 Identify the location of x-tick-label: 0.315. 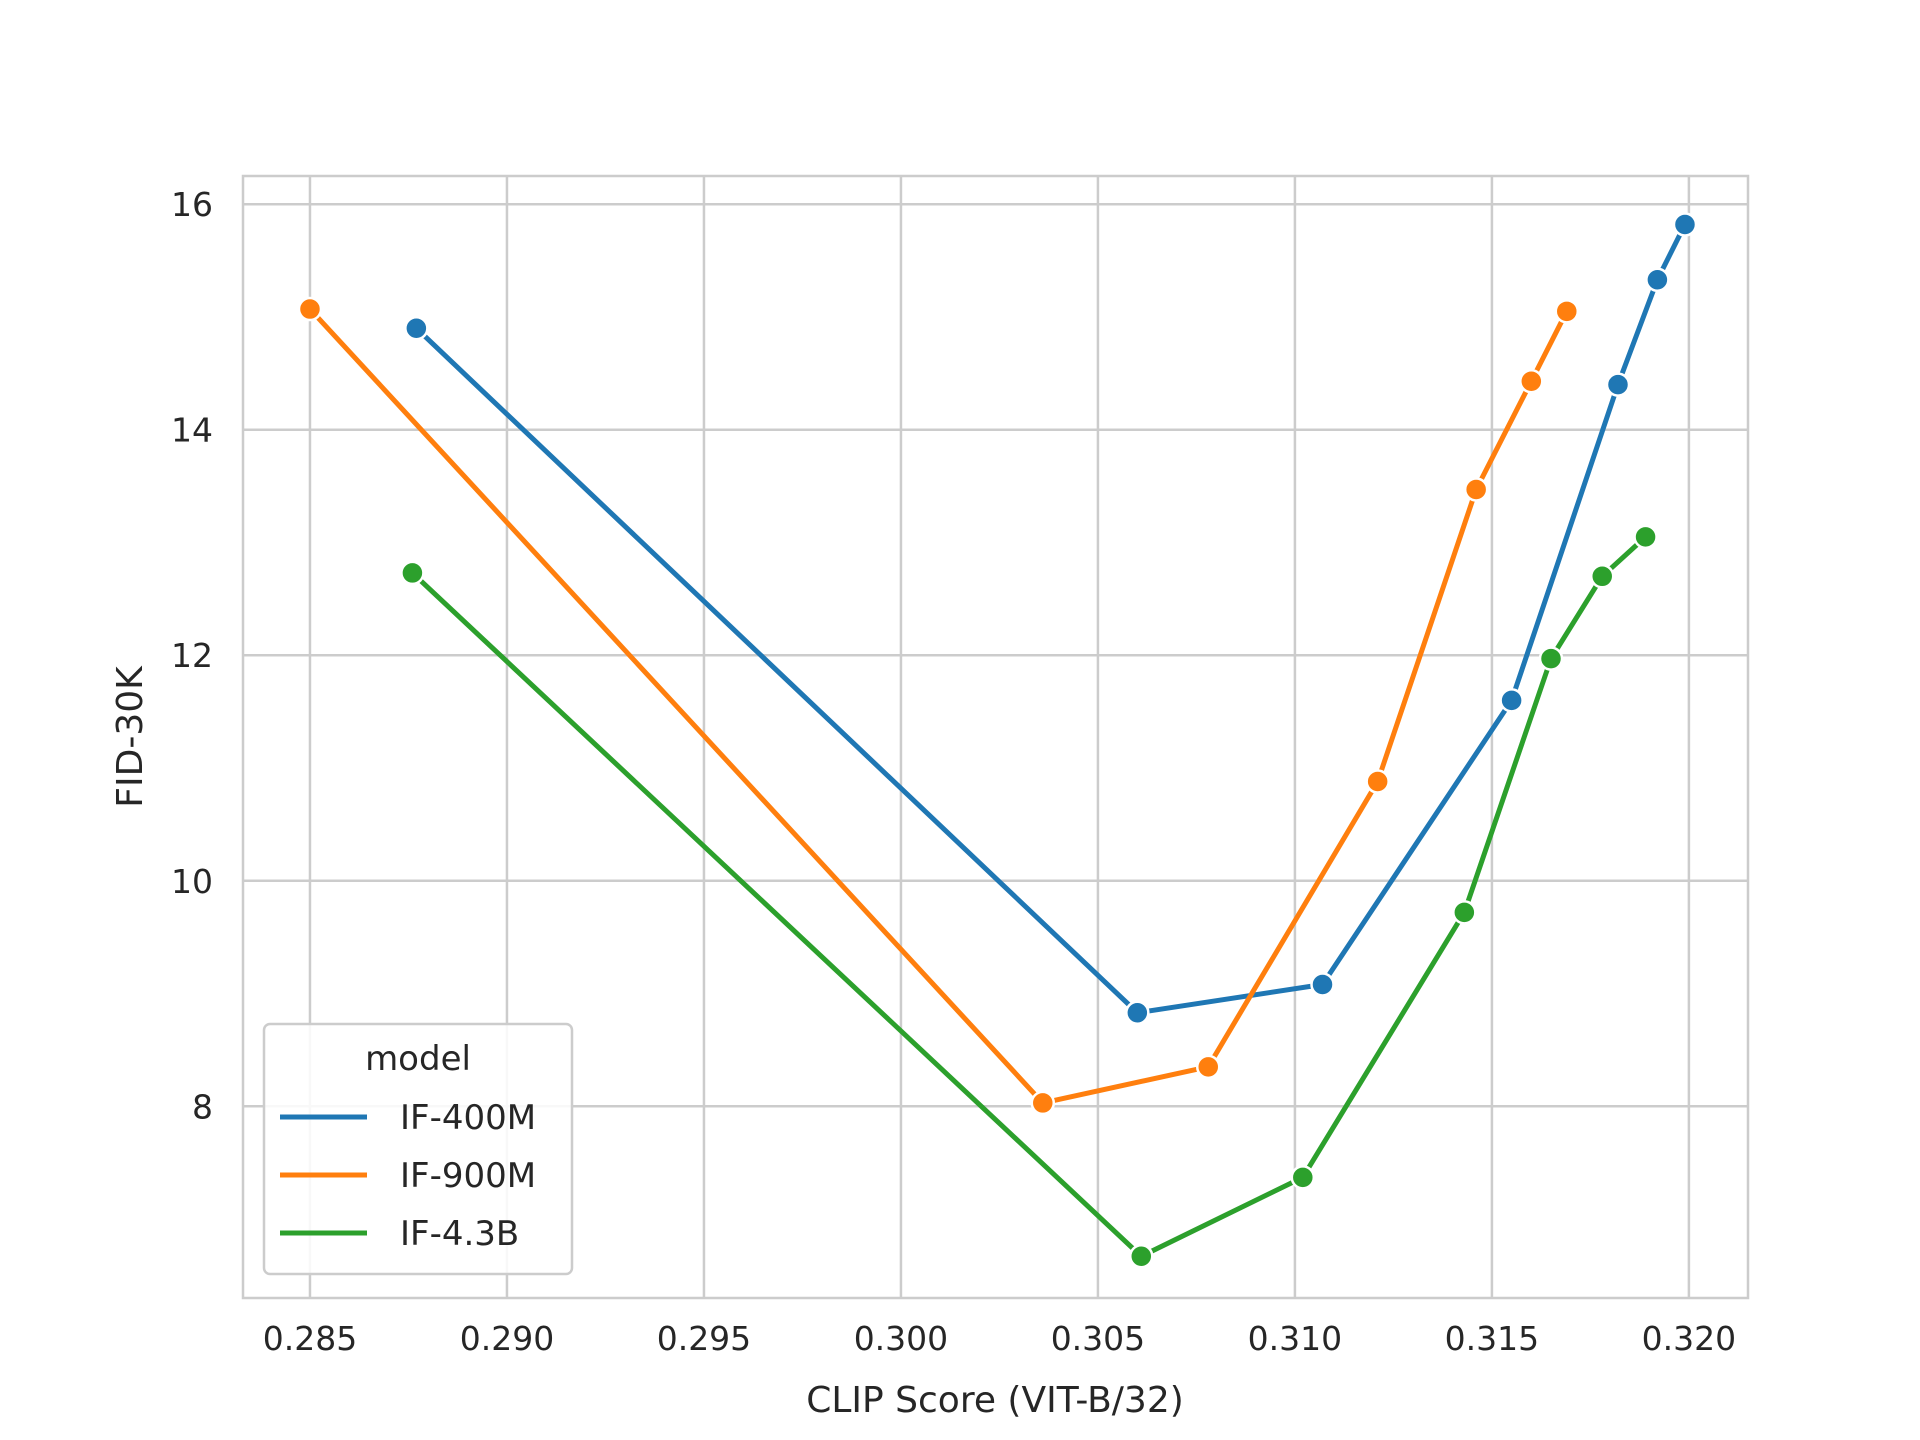
(1492, 1338).